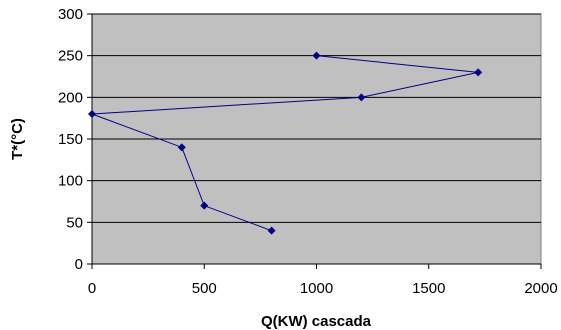 Image resolution: width=561 pixels, height=330 pixels. What do you see at coordinates (70, 14) in the screenshot?
I see `y-tick-label: 300` at bounding box center [70, 14].